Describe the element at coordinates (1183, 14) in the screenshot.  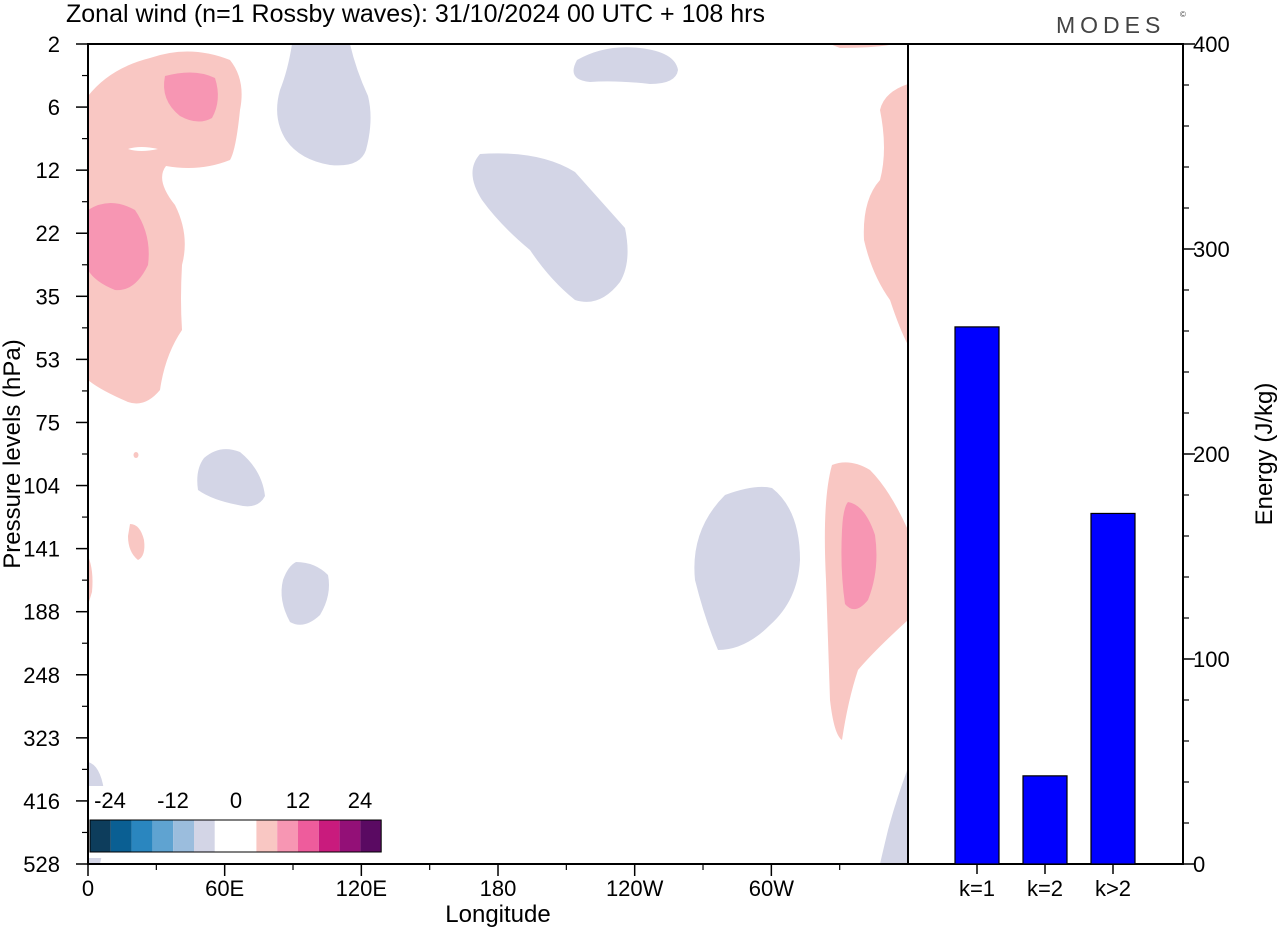
I see `logo-copyright: ©` at that location.